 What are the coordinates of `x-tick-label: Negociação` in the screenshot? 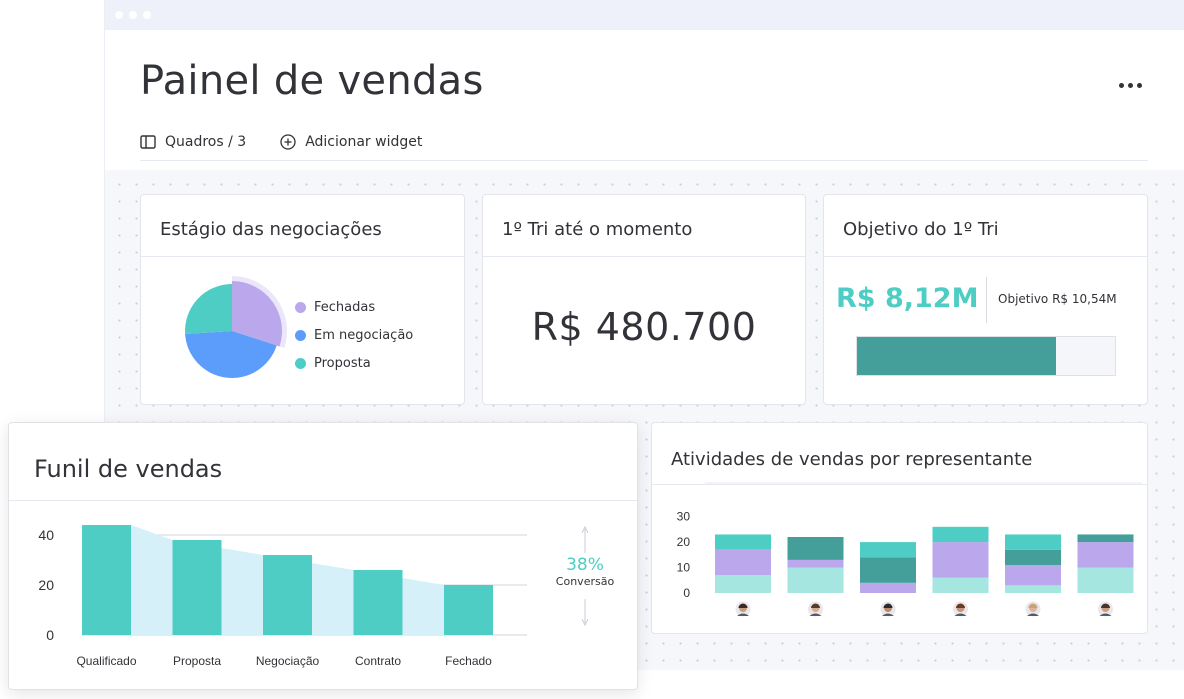 It's located at (288, 661).